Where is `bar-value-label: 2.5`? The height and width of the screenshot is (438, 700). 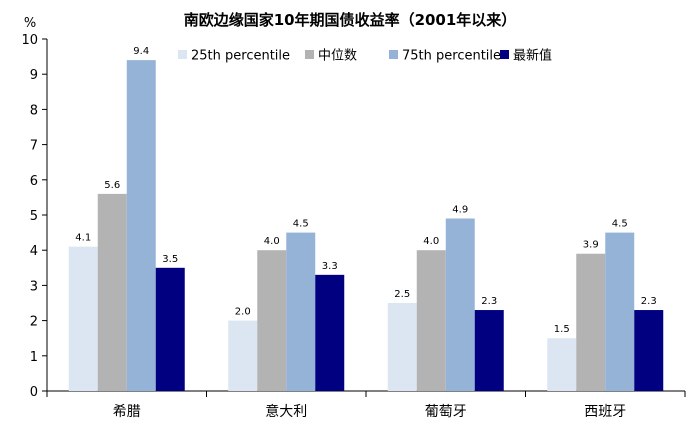
bar-value-label: 2.5 is located at coordinates (402, 294).